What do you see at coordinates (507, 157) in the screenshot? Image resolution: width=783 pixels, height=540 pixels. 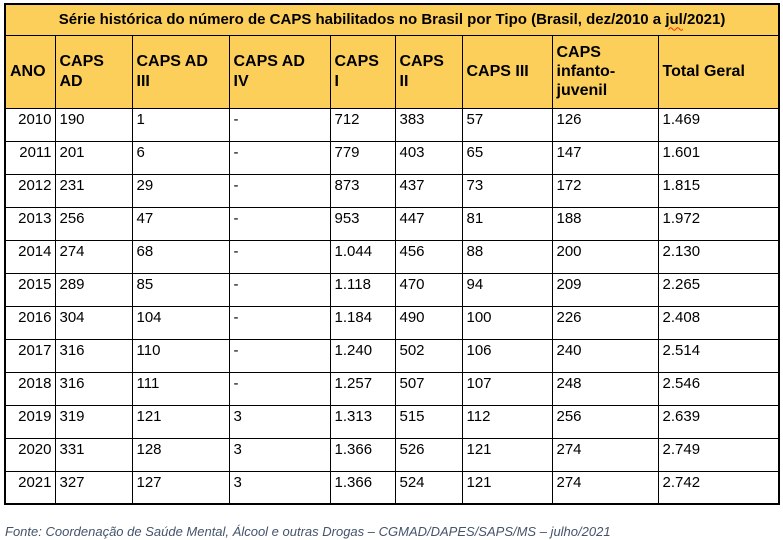 I see `value-cell: 65` at bounding box center [507, 157].